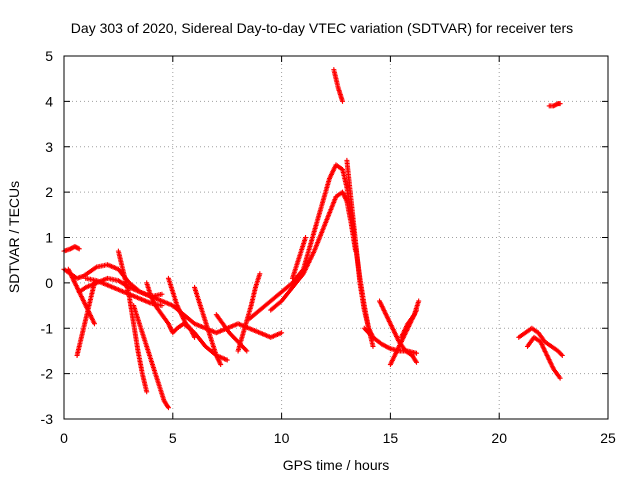 The width and height of the screenshot is (640, 485). What do you see at coordinates (64, 438) in the screenshot?
I see `x-tick-label: 0` at bounding box center [64, 438].